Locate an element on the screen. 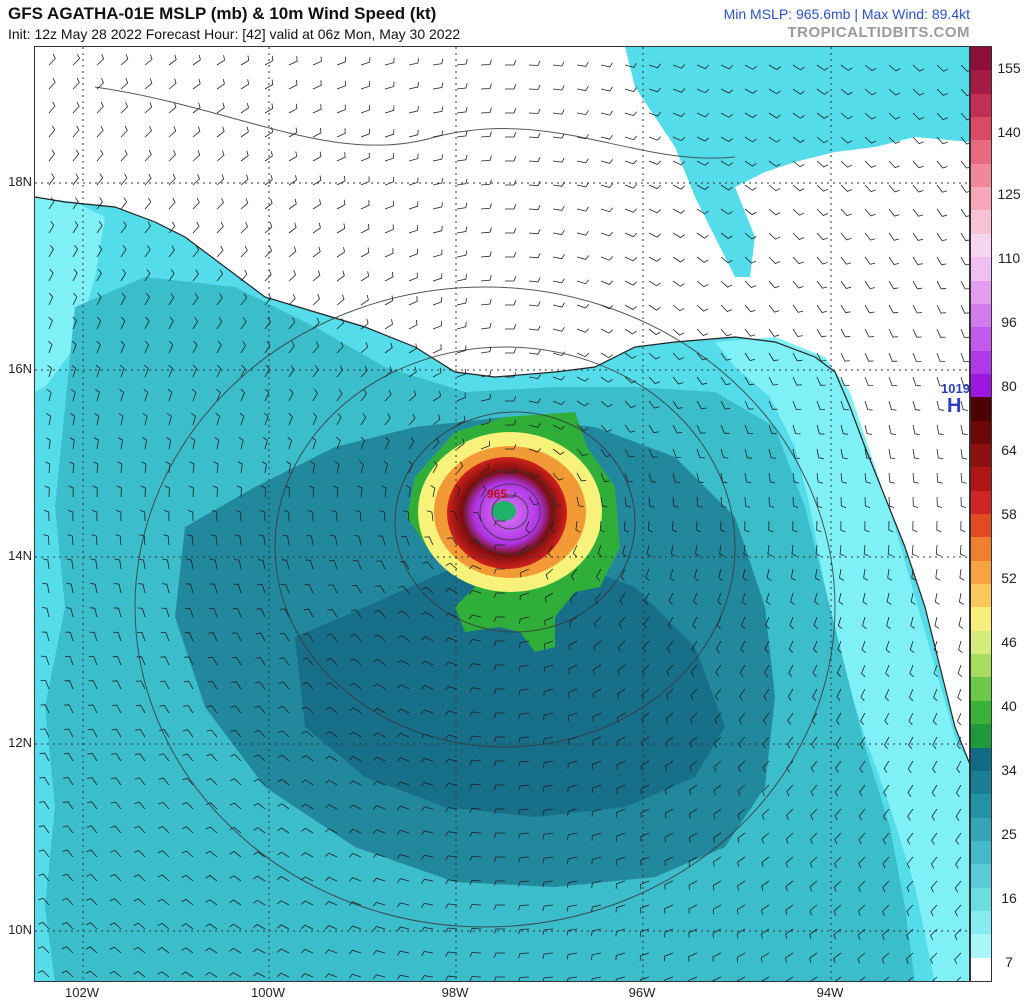 This screenshot has width=1024, height=1001. colorbar-label: 140 is located at coordinates (1009, 132).